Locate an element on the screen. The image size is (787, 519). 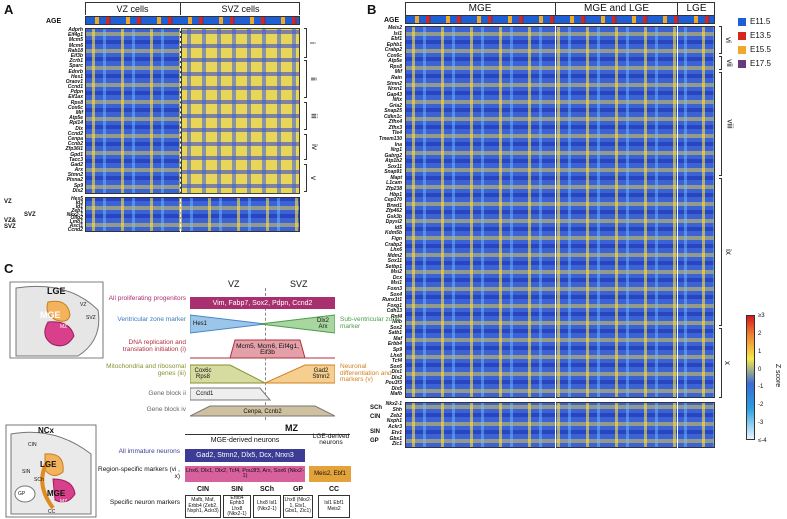
gene-label: Mif is located at coordinates (398, 72).